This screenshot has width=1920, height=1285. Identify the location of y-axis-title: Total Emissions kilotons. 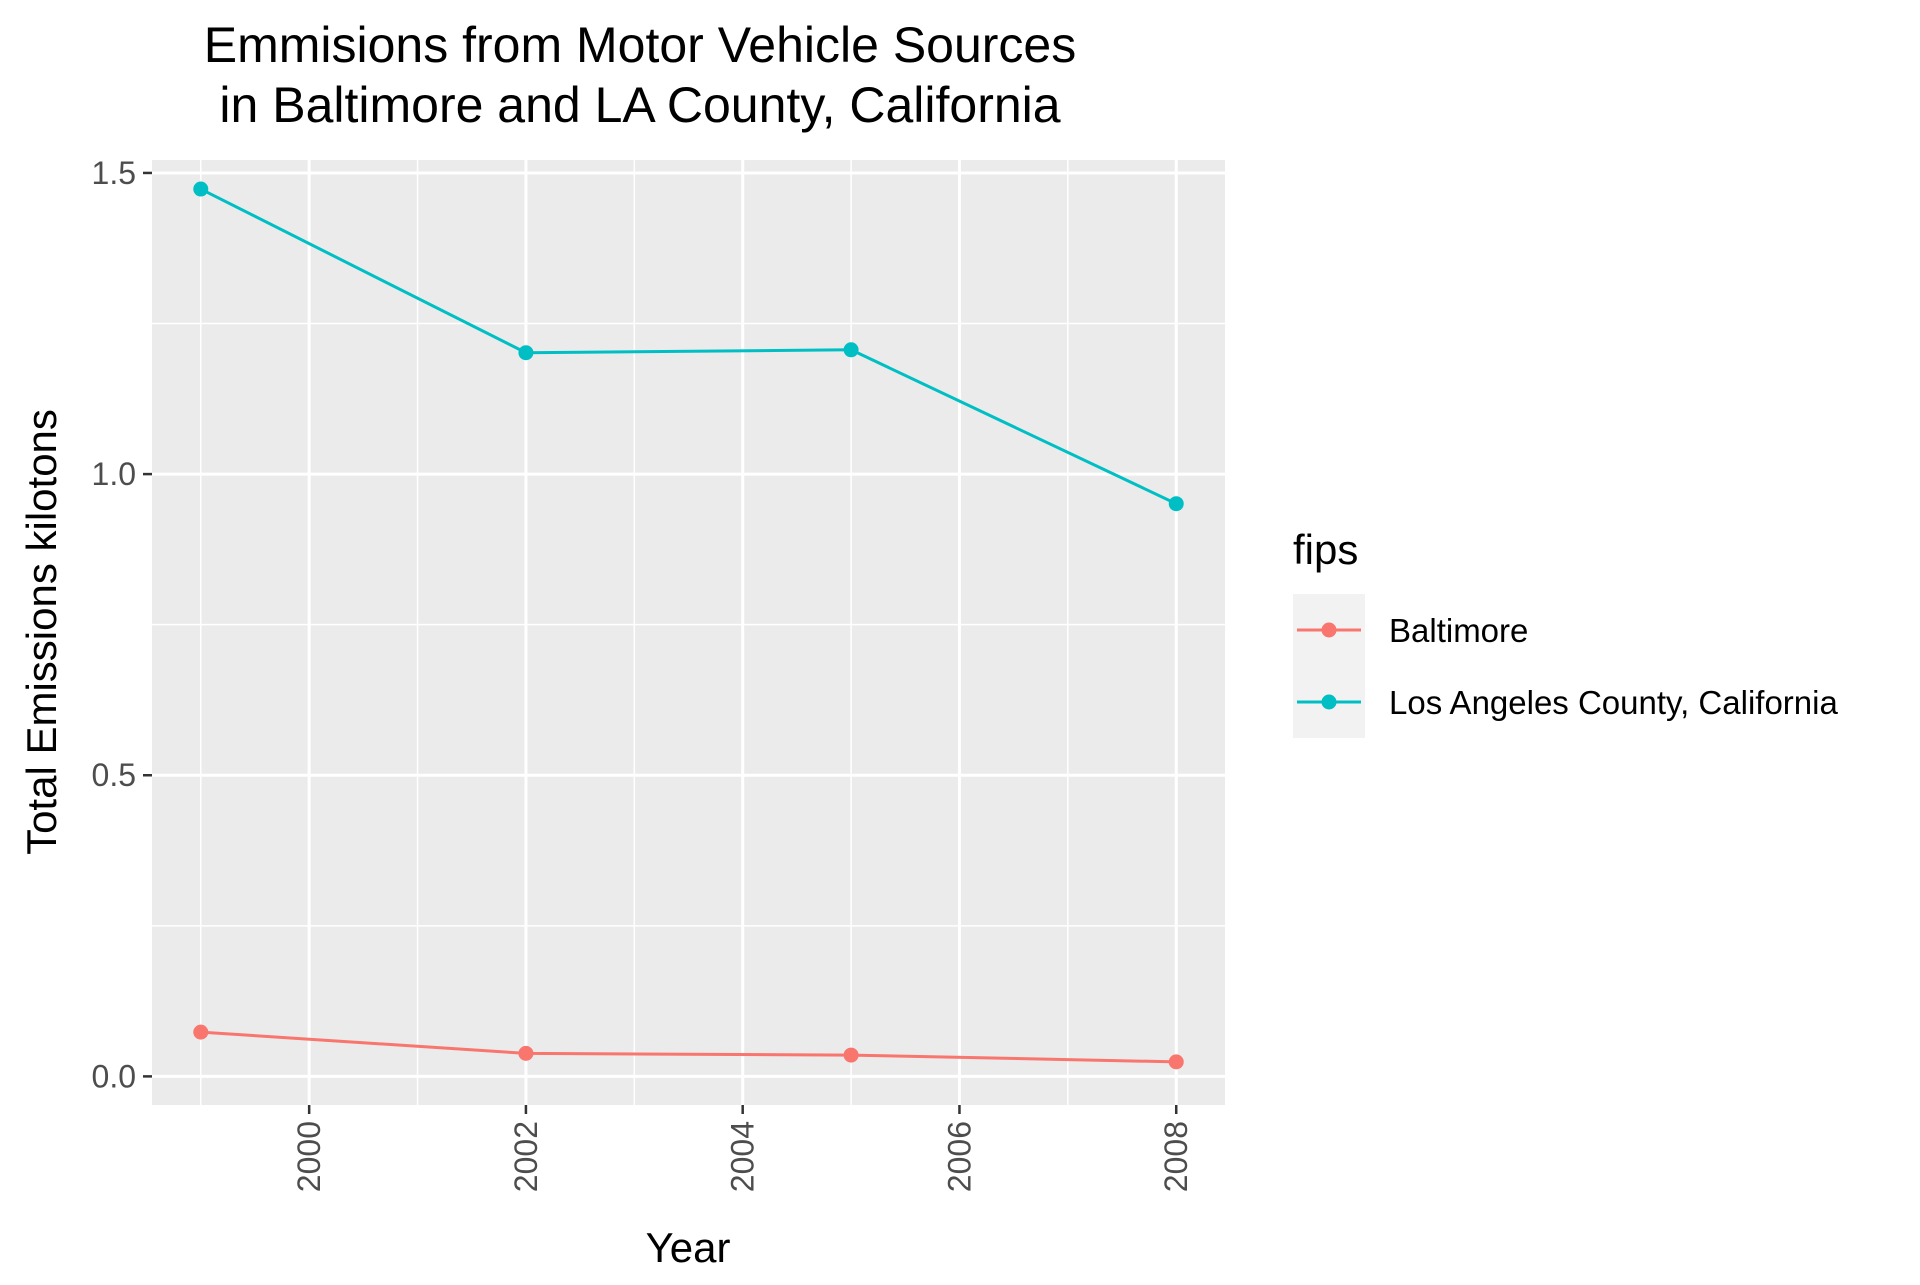
(41, 632).